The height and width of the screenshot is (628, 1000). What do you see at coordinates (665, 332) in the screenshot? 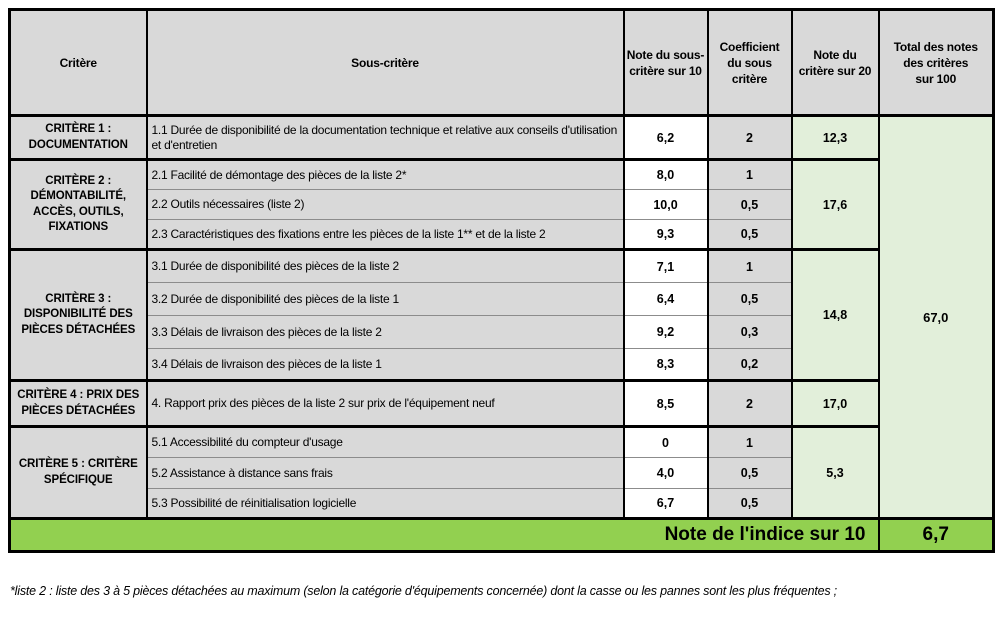
I see `note10-3-3-cell: 9,2` at bounding box center [665, 332].